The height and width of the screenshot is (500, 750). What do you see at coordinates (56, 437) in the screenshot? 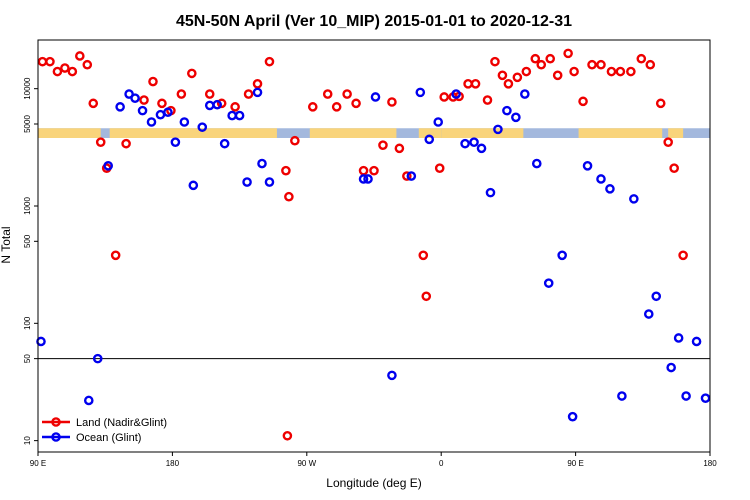
I see `legend-ocean-marker` at bounding box center [56, 437].